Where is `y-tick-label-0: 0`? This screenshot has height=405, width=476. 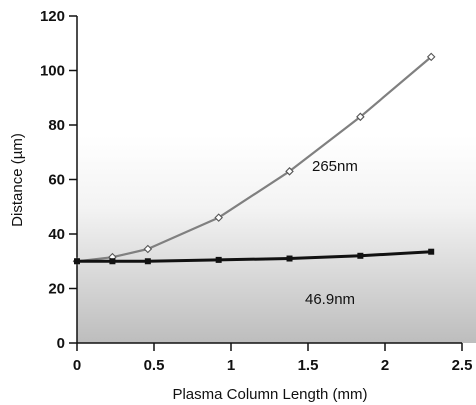
y-tick-label-0: 0 is located at coordinates (61, 343).